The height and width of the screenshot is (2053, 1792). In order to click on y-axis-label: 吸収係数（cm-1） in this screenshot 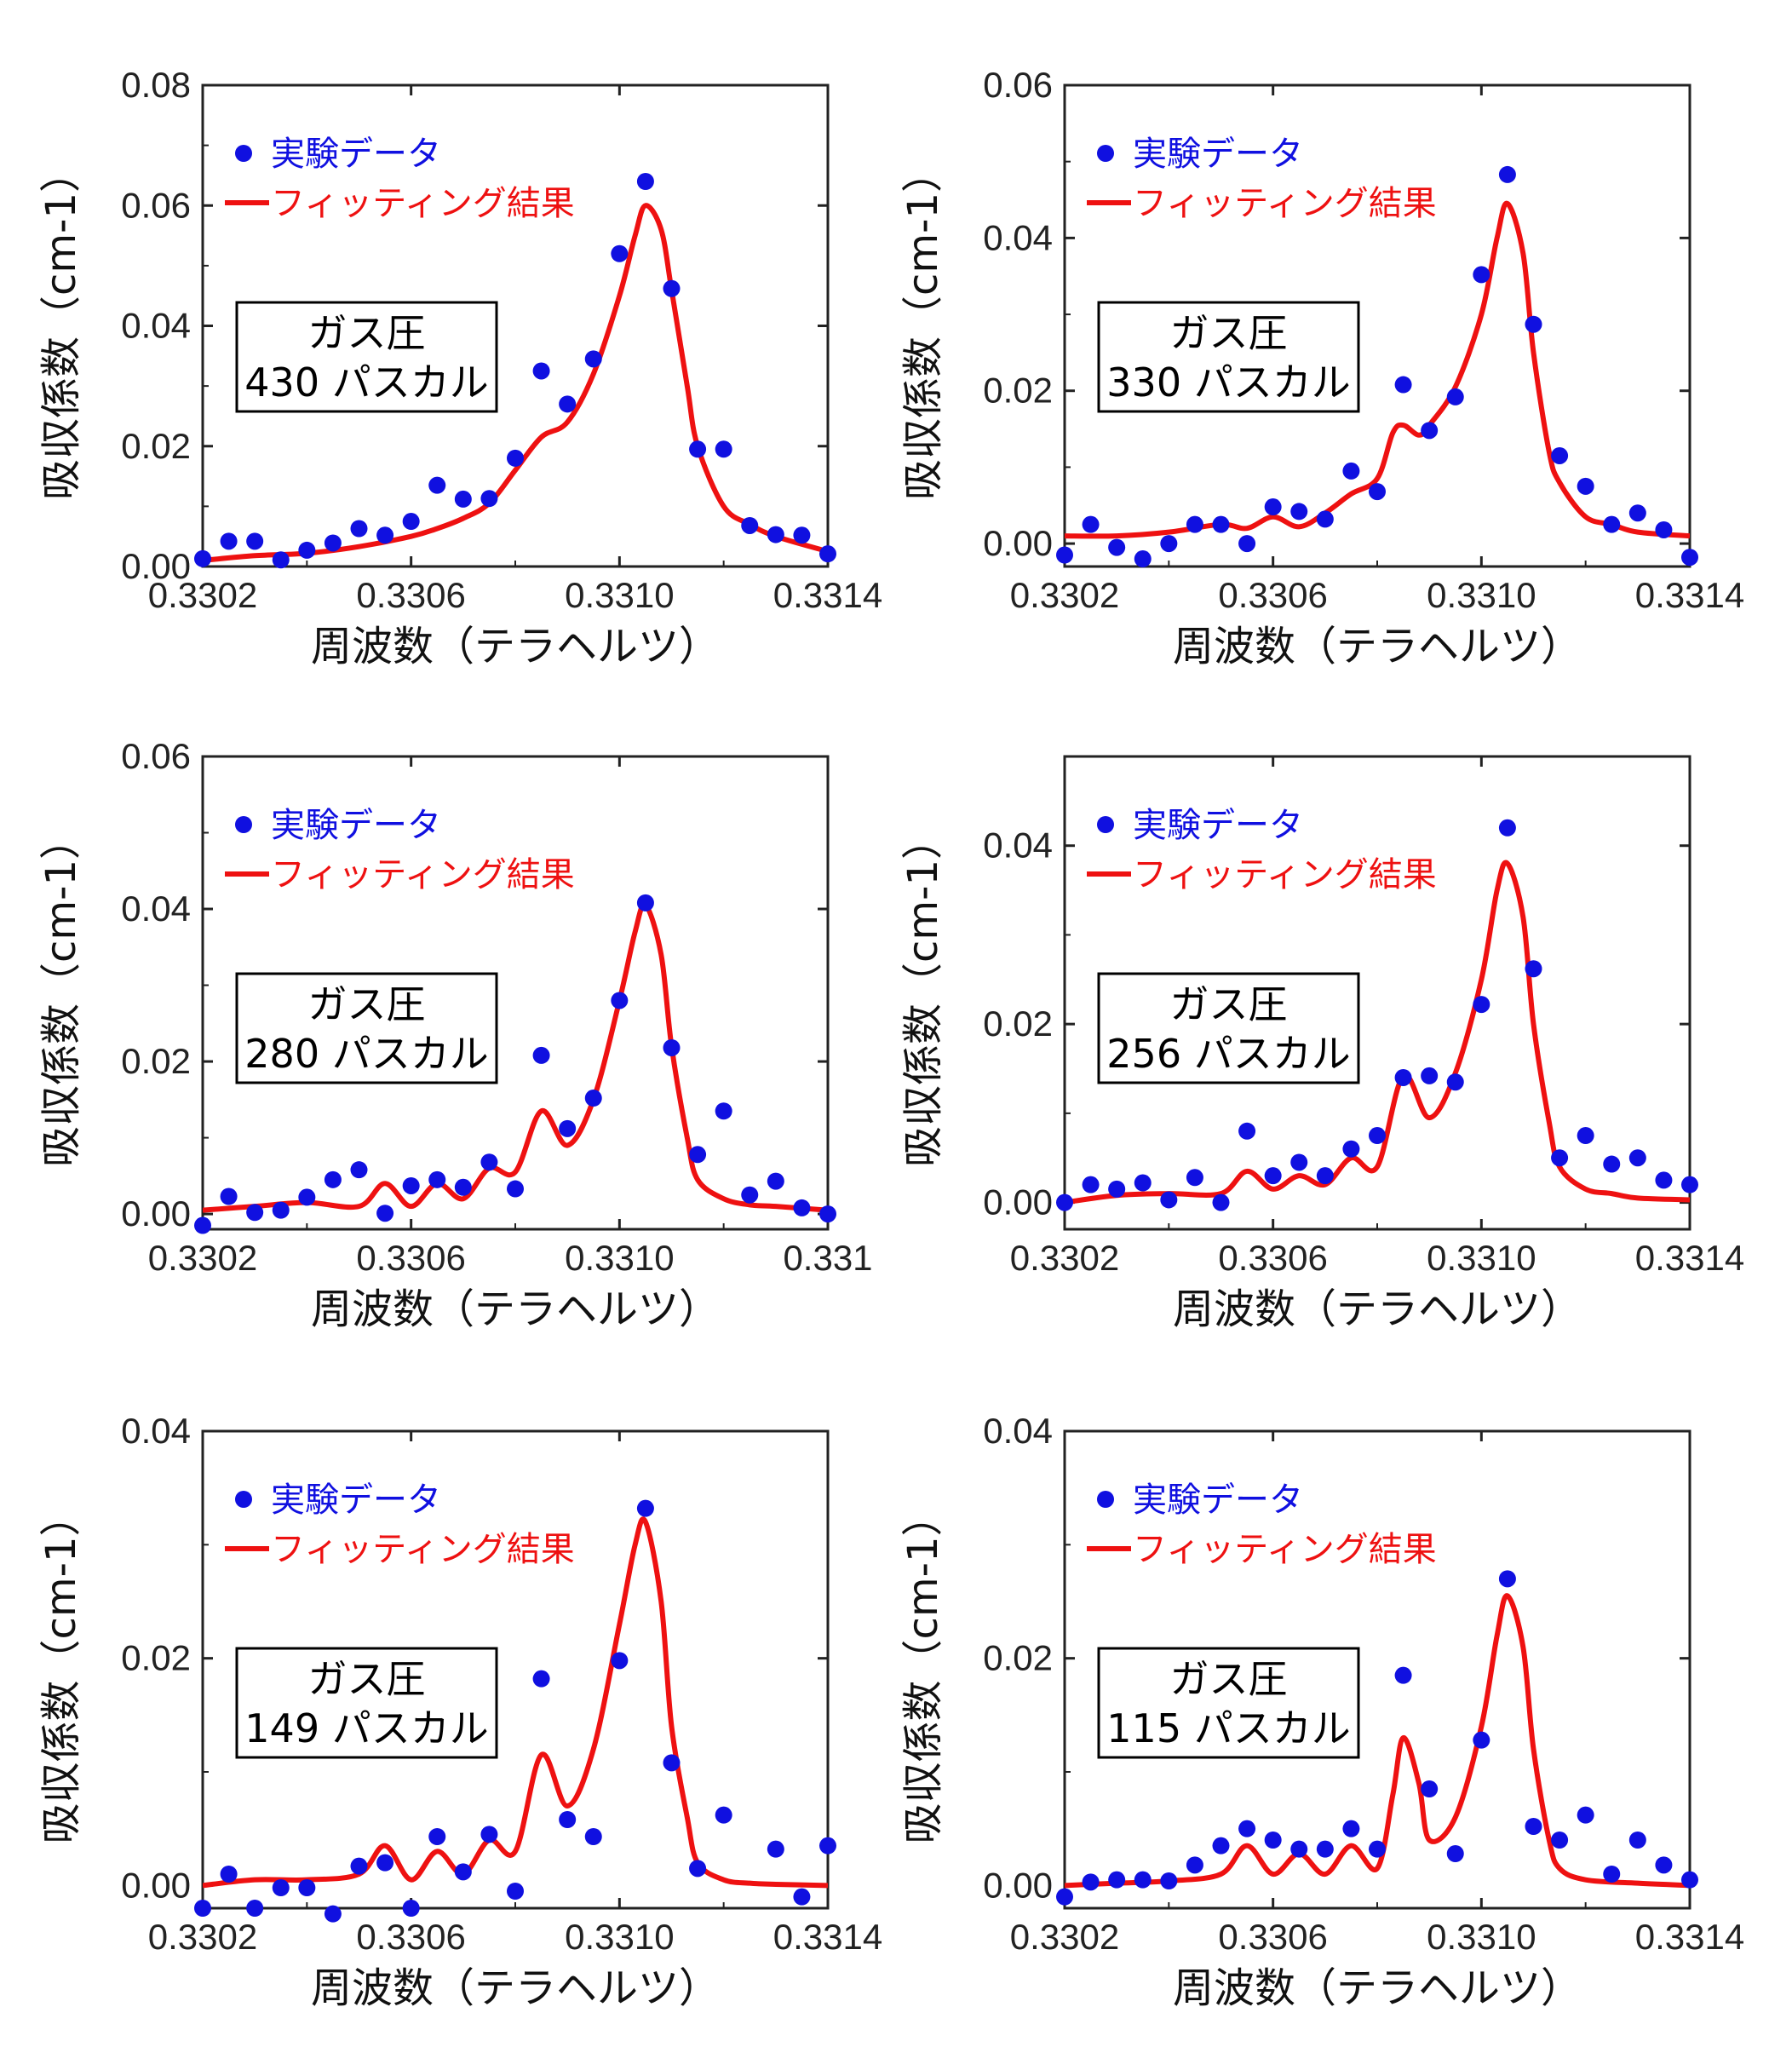, I will do `click(923, 1669)`.